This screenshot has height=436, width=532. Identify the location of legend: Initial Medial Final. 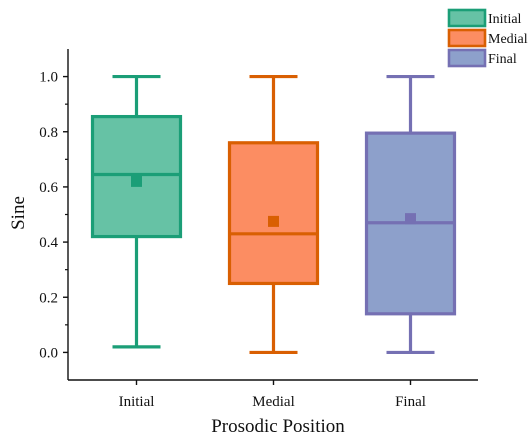
(487, 38).